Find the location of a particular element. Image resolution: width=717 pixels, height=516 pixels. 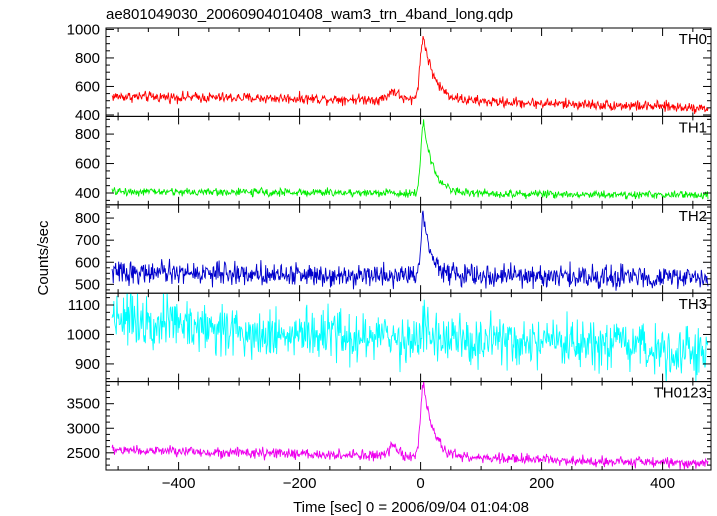

y-tick-label: 900 is located at coordinates (87, 364).